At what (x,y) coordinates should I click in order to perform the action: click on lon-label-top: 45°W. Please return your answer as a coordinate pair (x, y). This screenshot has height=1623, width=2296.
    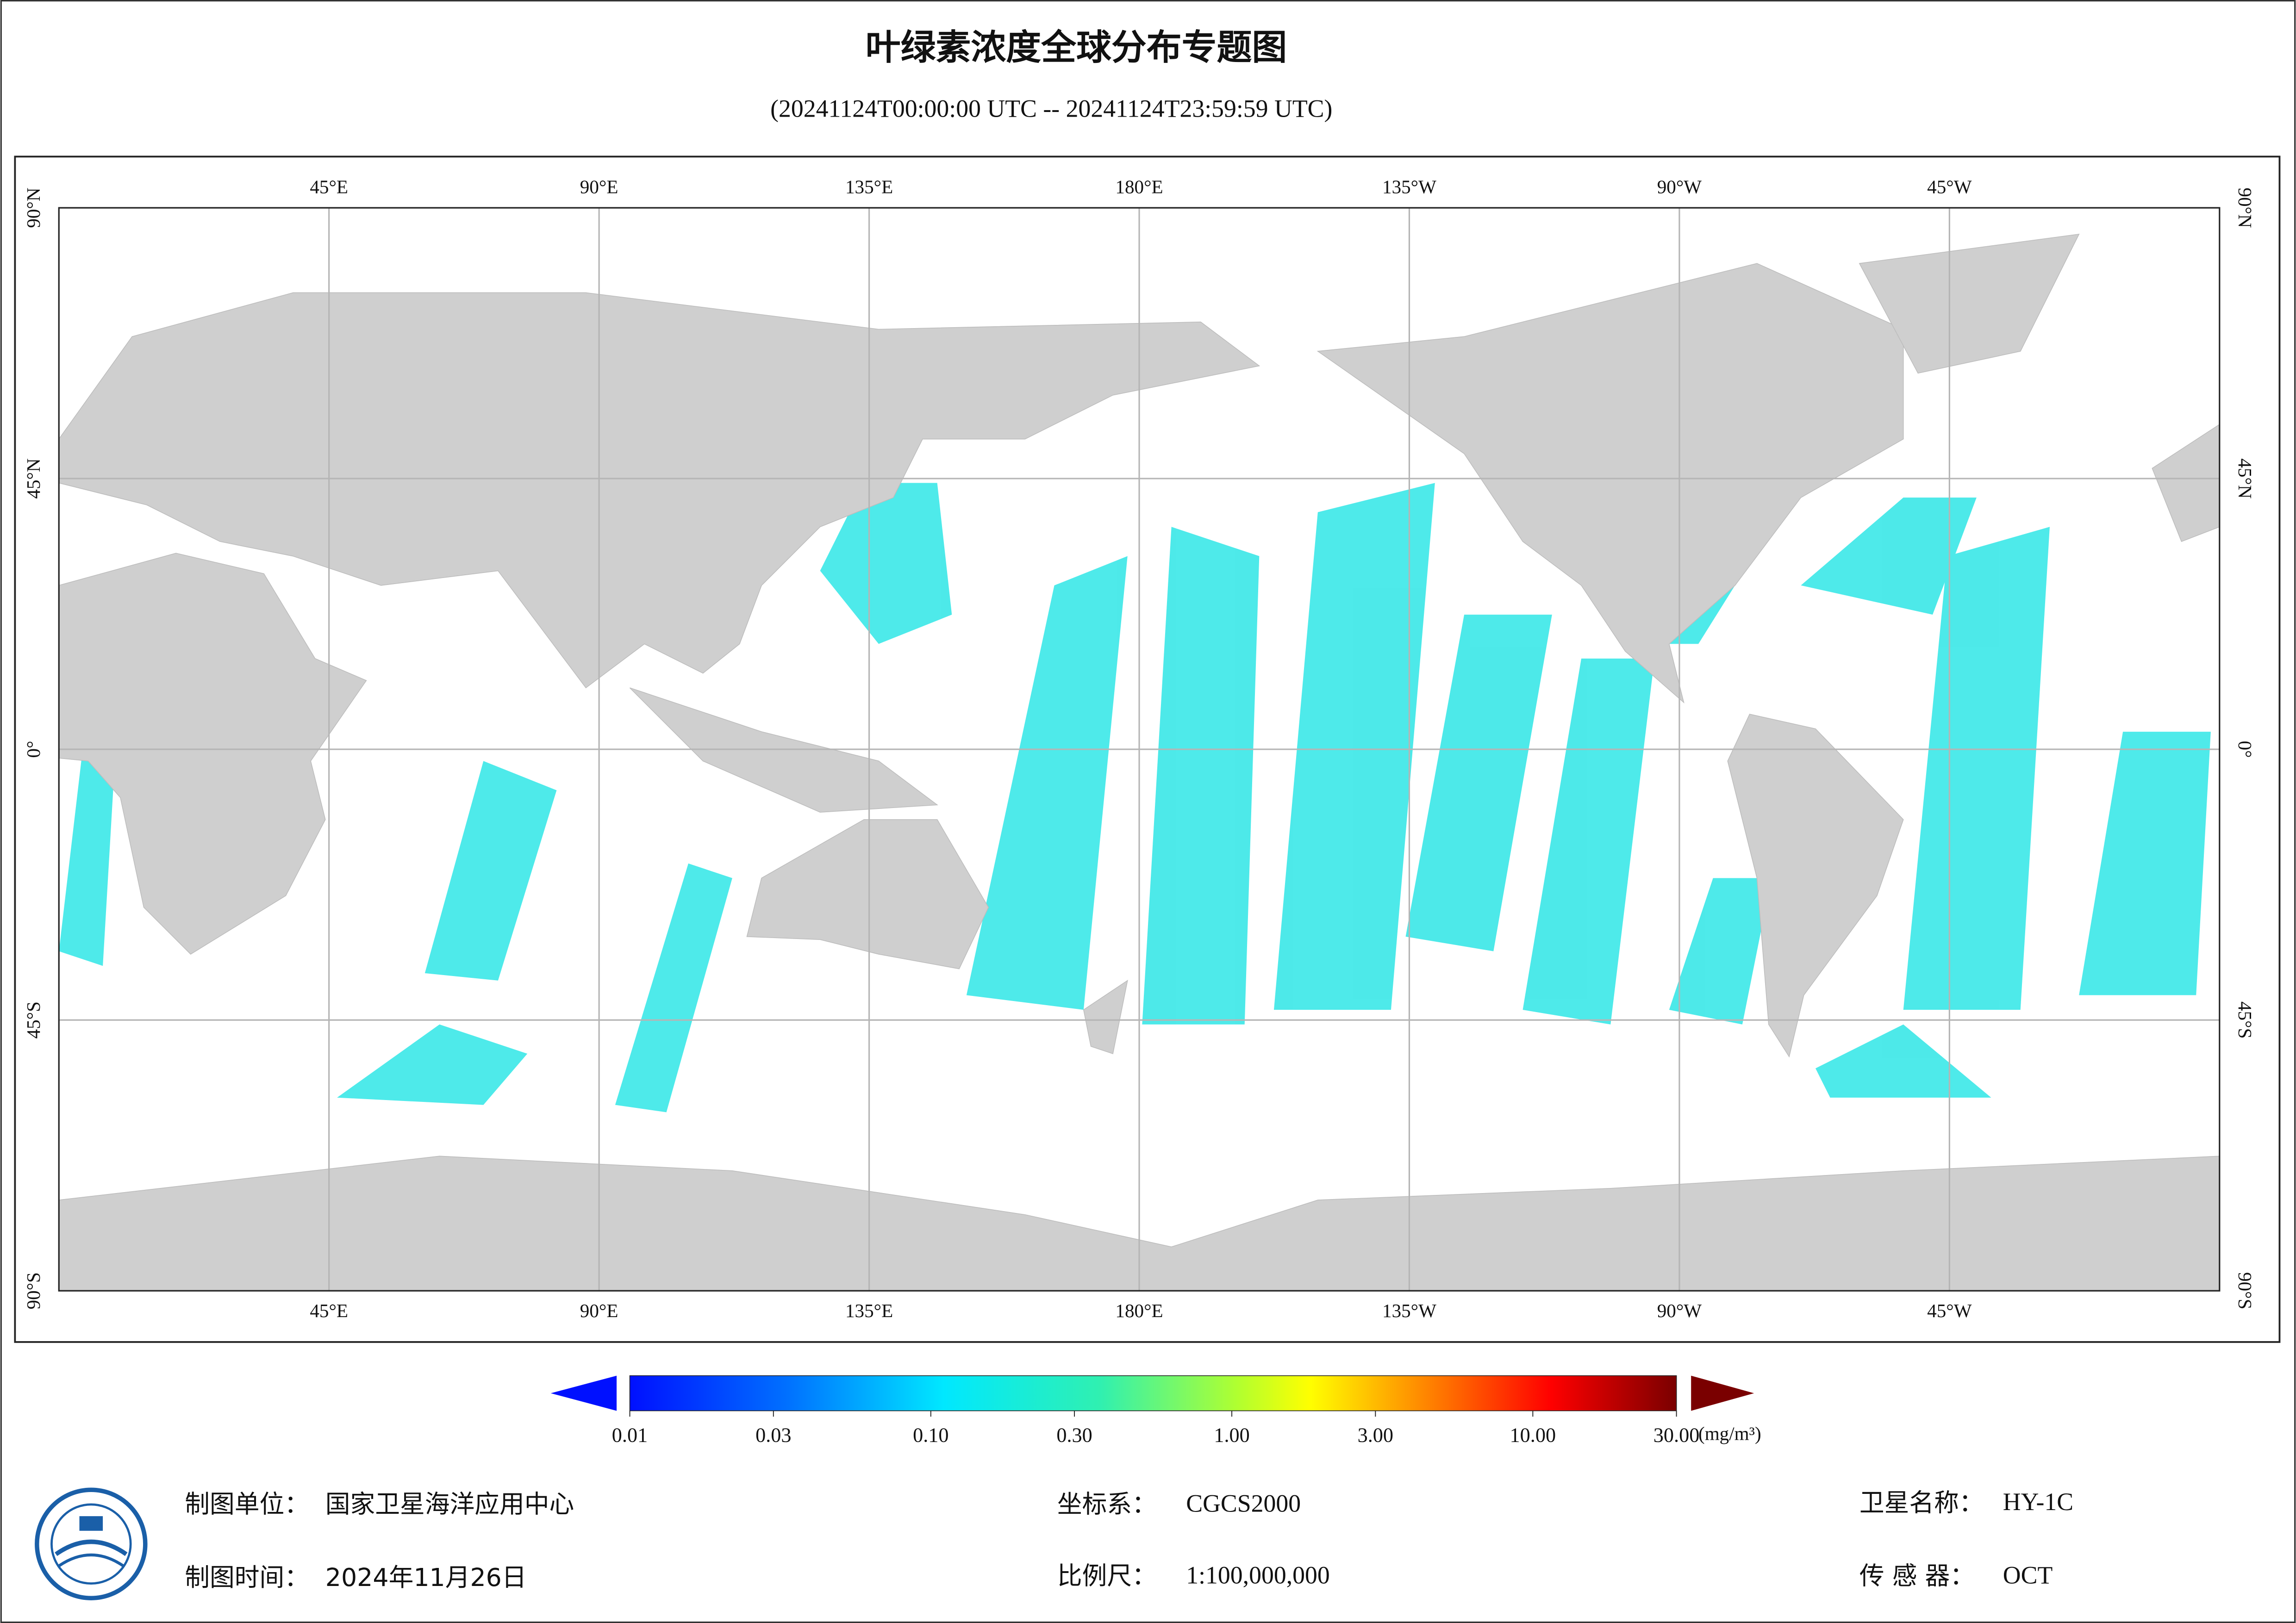
    Looking at the image, I should click on (1949, 186).